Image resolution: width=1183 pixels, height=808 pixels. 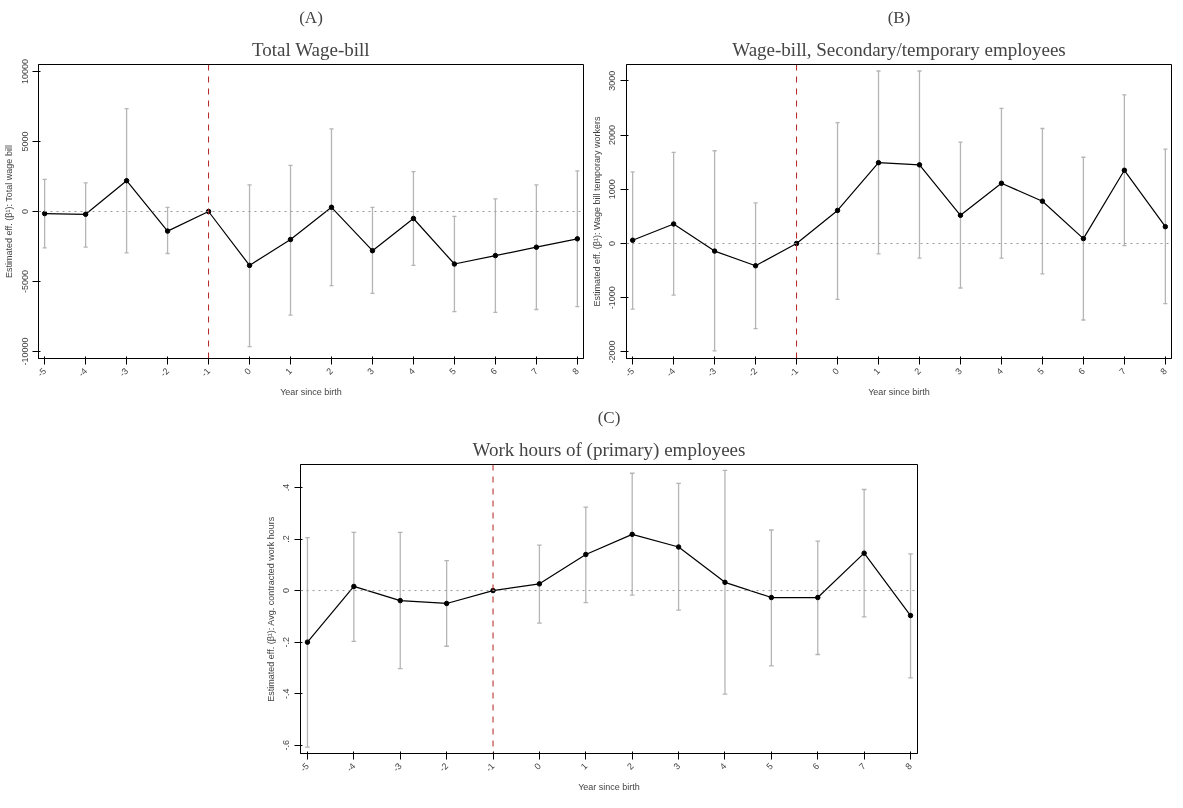 I want to click on y-tick-label: -10000, so click(x=24, y=351).